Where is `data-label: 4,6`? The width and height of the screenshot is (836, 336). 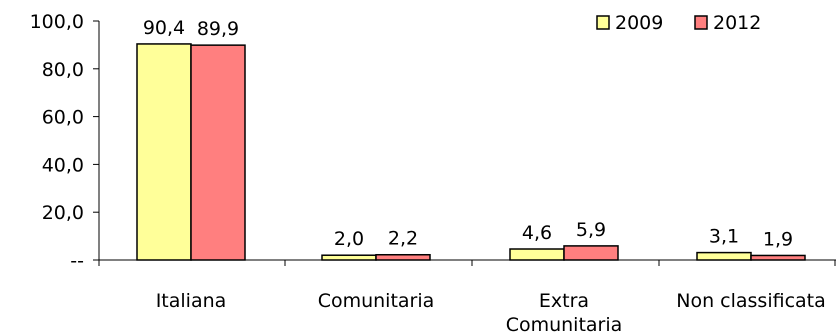
data-label: 4,6 is located at coordinates (537, 233).